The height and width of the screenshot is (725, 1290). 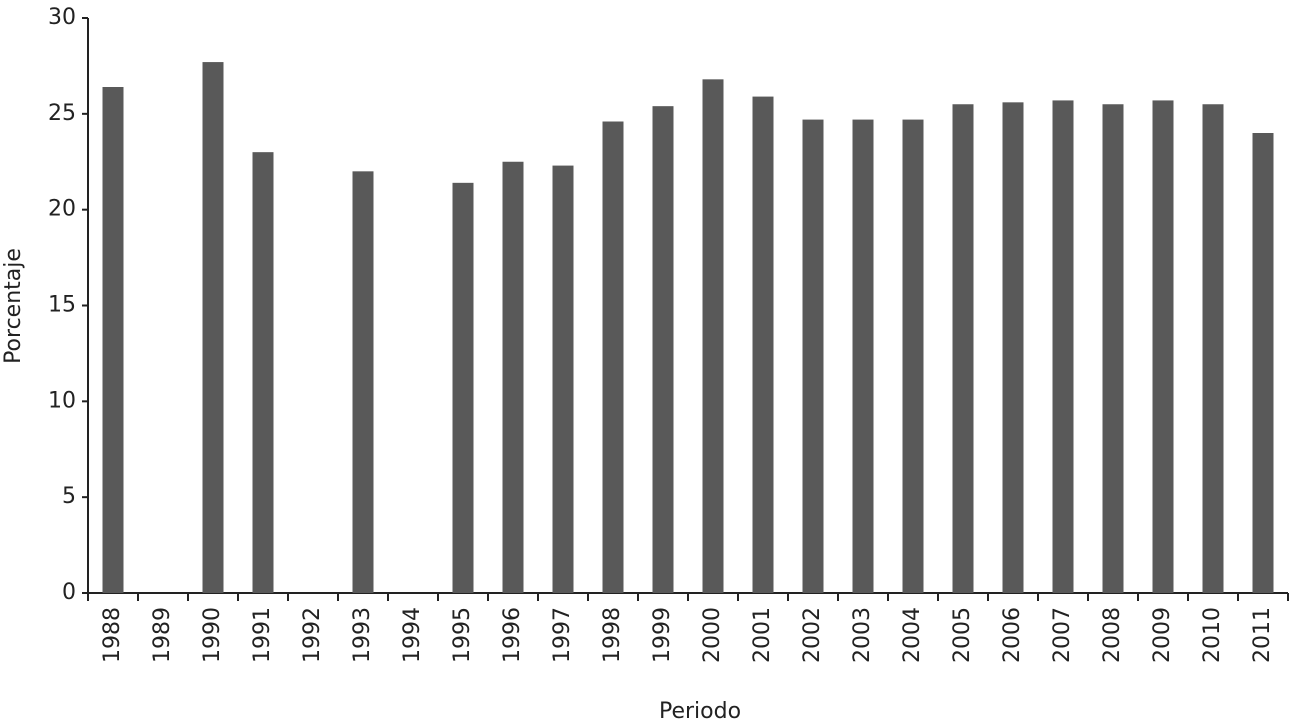 I want to click on x-tick-label: 1995, so click(x=462, y=635).